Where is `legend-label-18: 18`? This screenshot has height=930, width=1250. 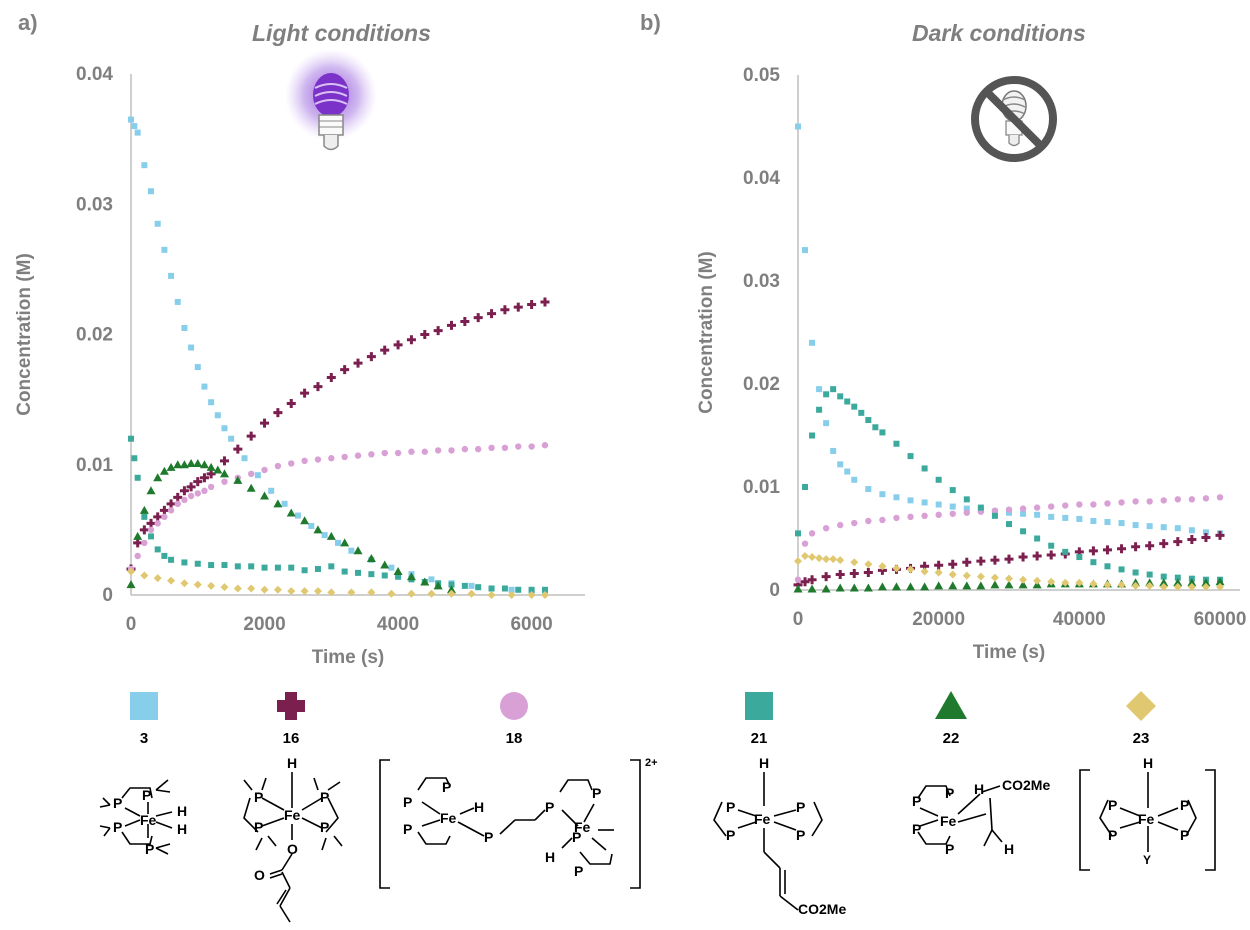
legend-label-18: 18 is located at coordinates (514, 738).